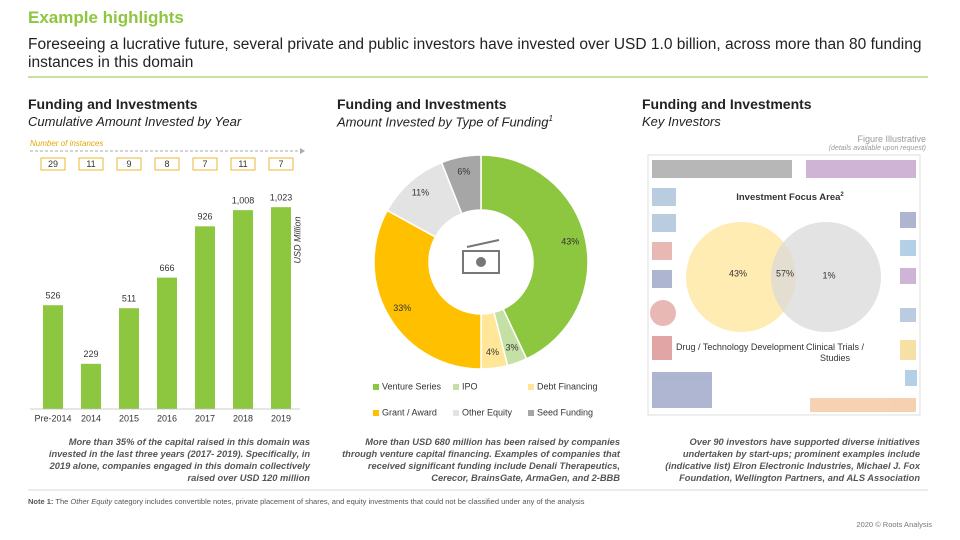  I want to click on money-icon, so click(481, 256).